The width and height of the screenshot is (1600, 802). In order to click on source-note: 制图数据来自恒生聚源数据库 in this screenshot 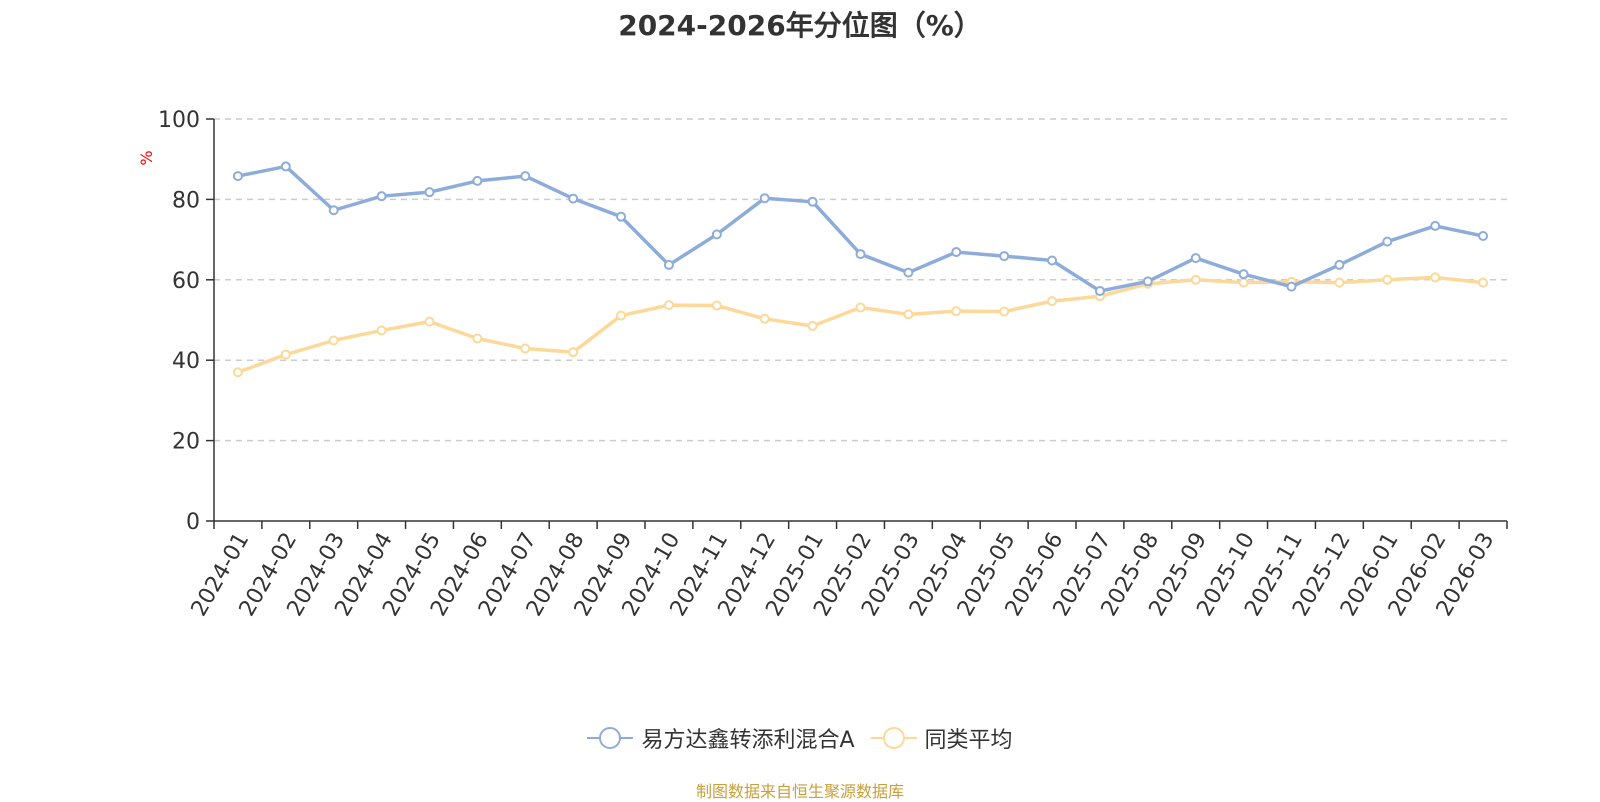, I will do `click(799, 791)`.